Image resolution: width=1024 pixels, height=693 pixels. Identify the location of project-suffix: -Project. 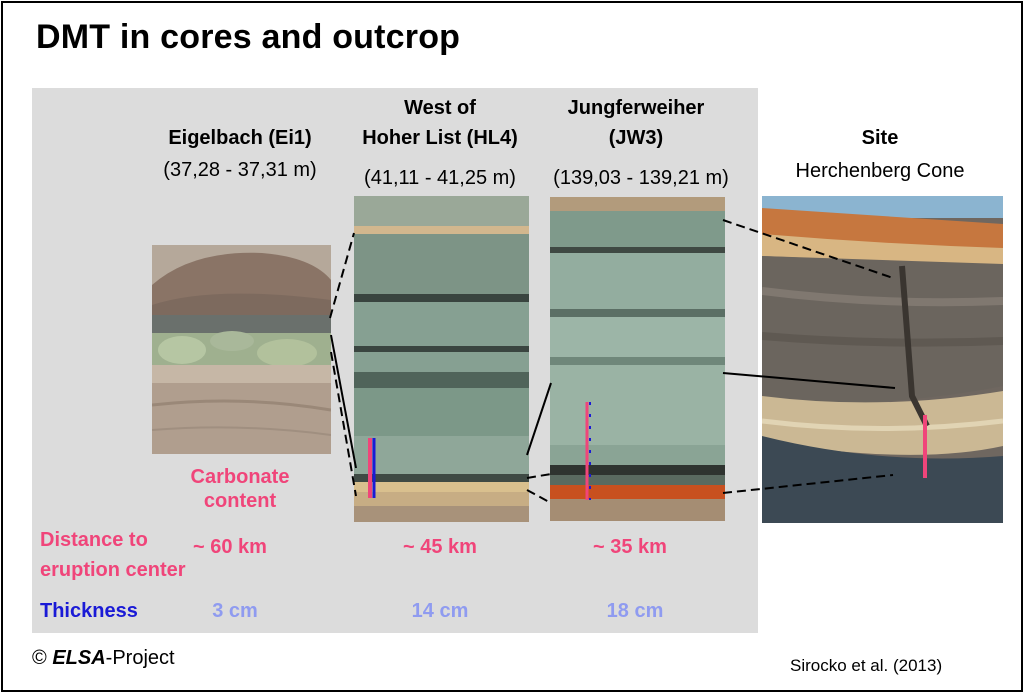
(140, 658).